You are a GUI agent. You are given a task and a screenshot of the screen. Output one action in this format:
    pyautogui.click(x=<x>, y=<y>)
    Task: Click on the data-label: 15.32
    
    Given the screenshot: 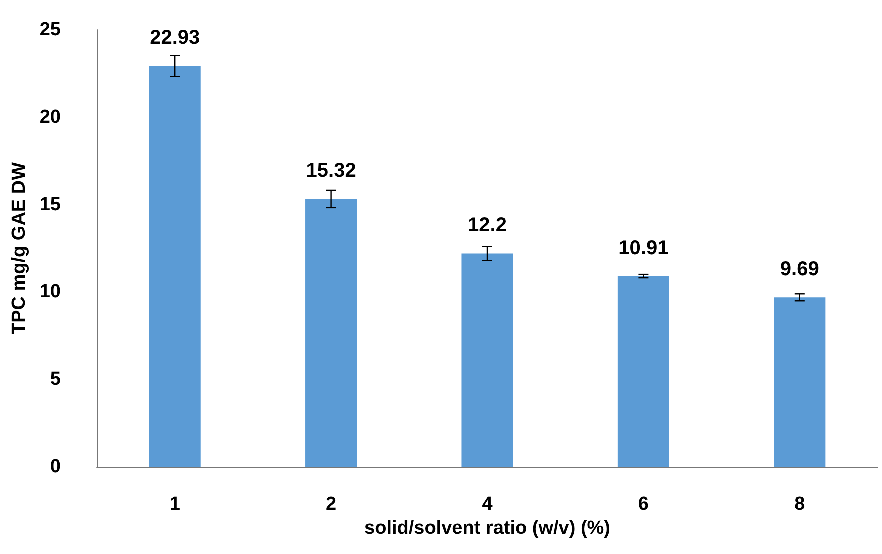 What is the action you would take?
    pyautogui.click(x=331, y=171)
    